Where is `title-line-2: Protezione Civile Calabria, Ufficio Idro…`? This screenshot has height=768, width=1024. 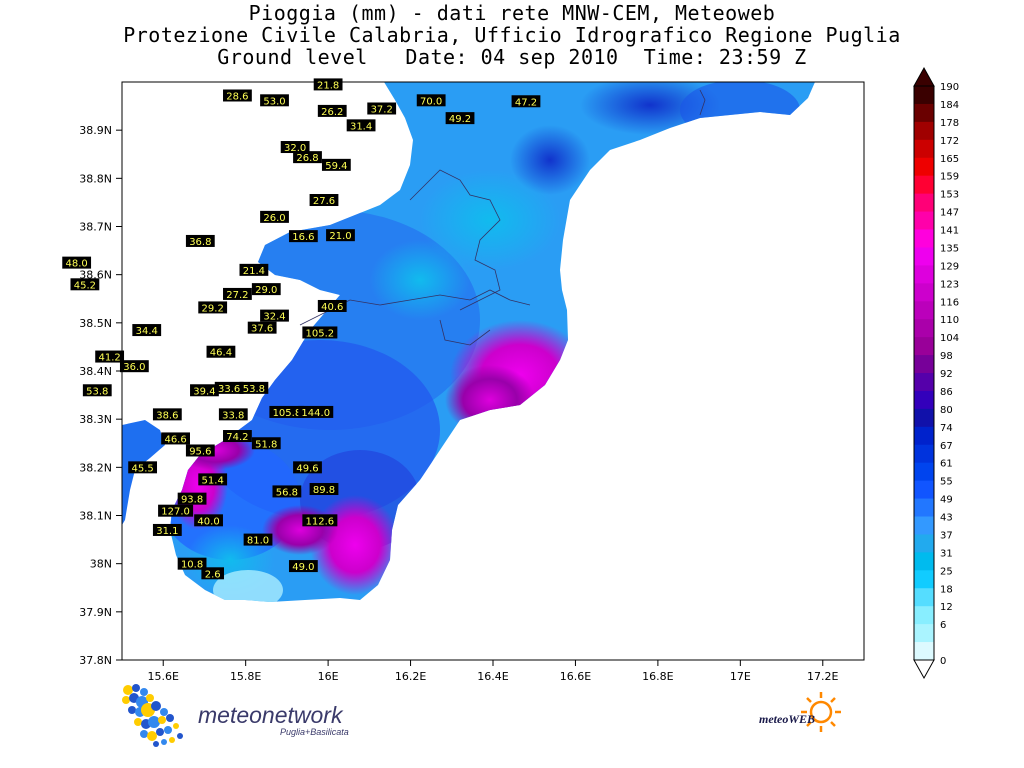
title-line-2: Protezione Civile Calabria, Ufficio Idro… is located at coordinates (512, 35).